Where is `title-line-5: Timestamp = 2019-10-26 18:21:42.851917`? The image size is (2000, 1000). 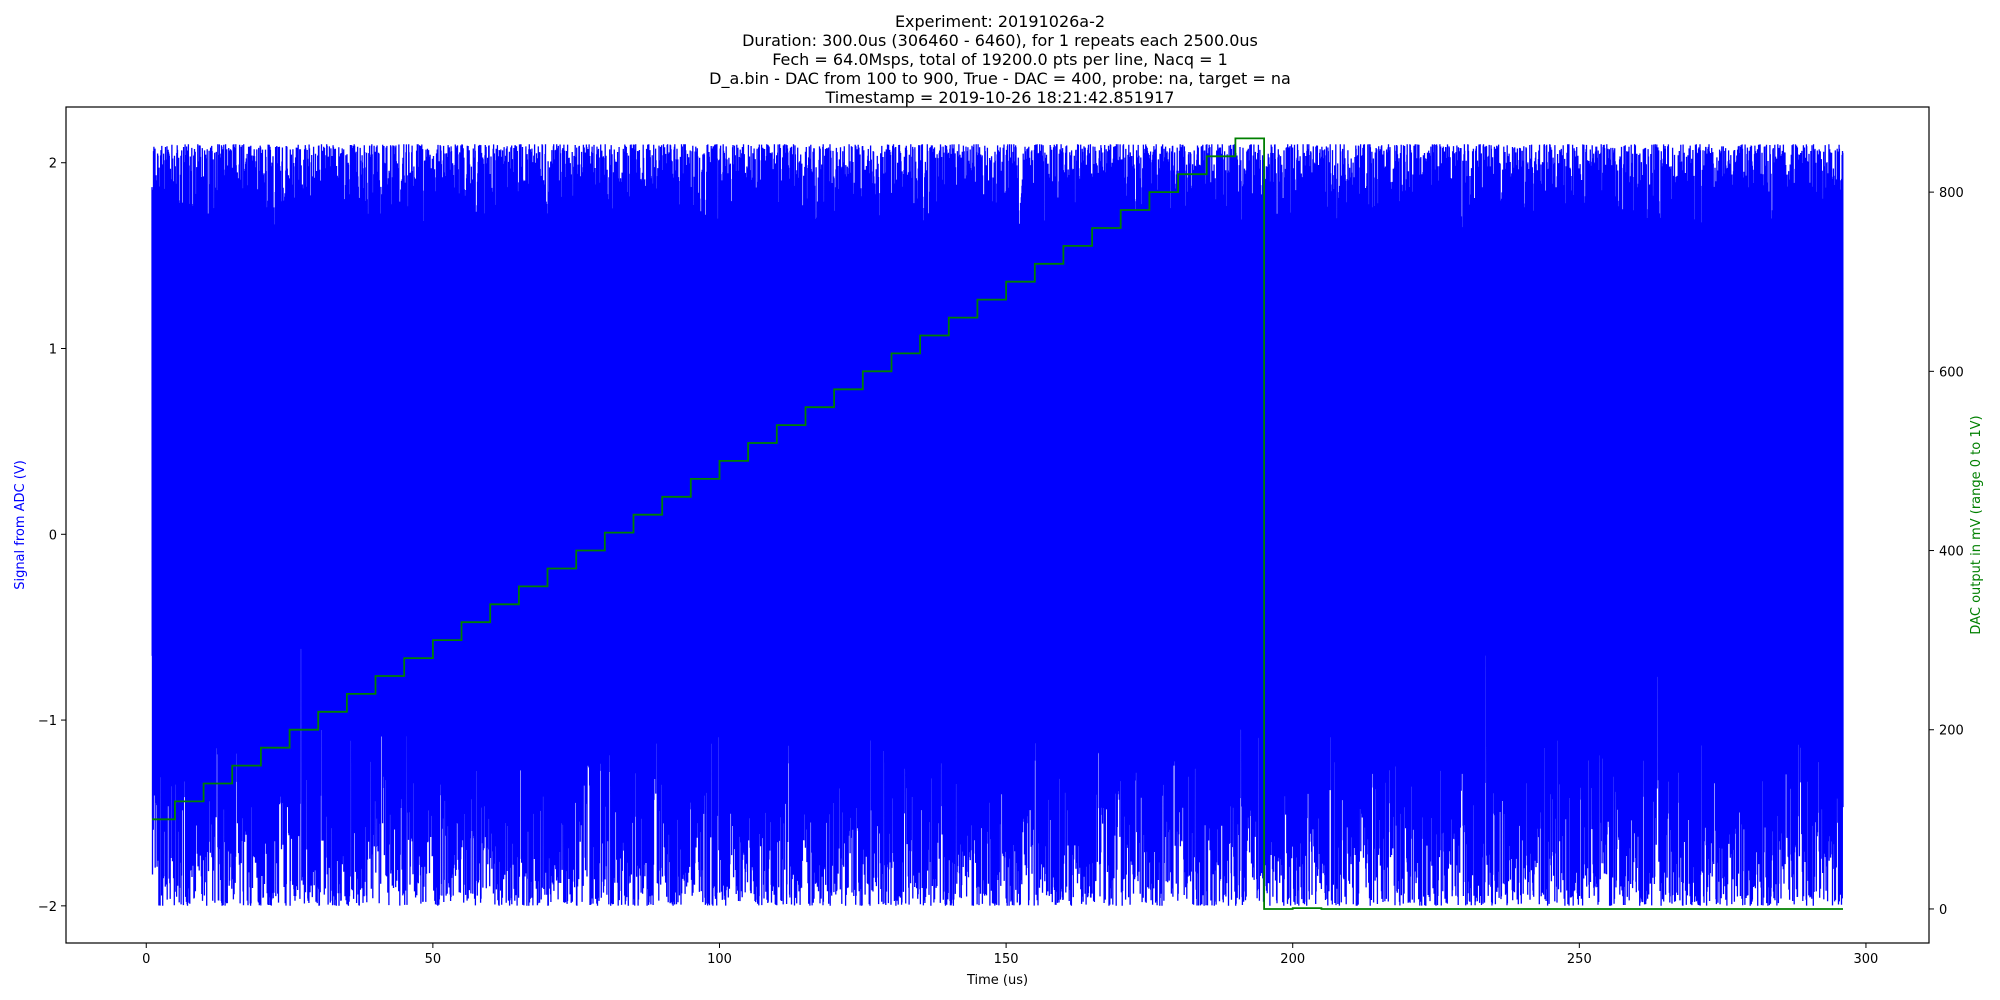
title-line-5: Timestamp = 2019-10-26 18:21:42.851917 is located at coordinates (1000, 97).